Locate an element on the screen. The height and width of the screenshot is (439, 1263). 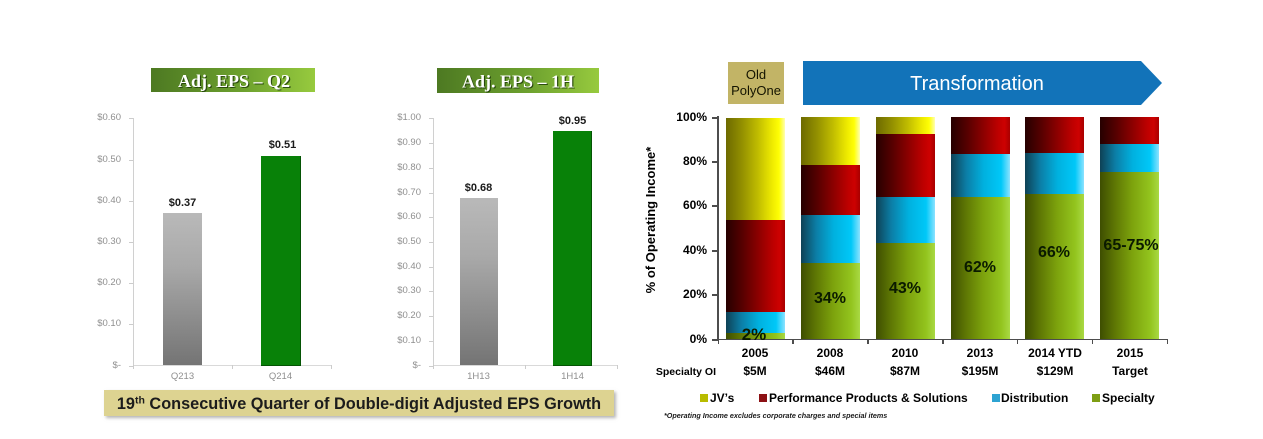
svg-text: Transformation is located at coordinates (977, 84).